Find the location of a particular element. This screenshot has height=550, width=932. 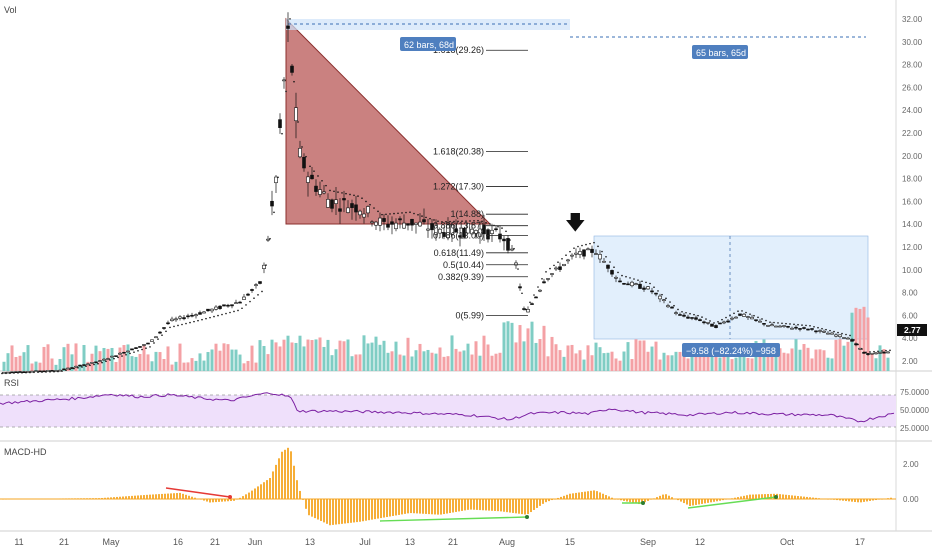

price-range-box is located at coordinates (731, 287).